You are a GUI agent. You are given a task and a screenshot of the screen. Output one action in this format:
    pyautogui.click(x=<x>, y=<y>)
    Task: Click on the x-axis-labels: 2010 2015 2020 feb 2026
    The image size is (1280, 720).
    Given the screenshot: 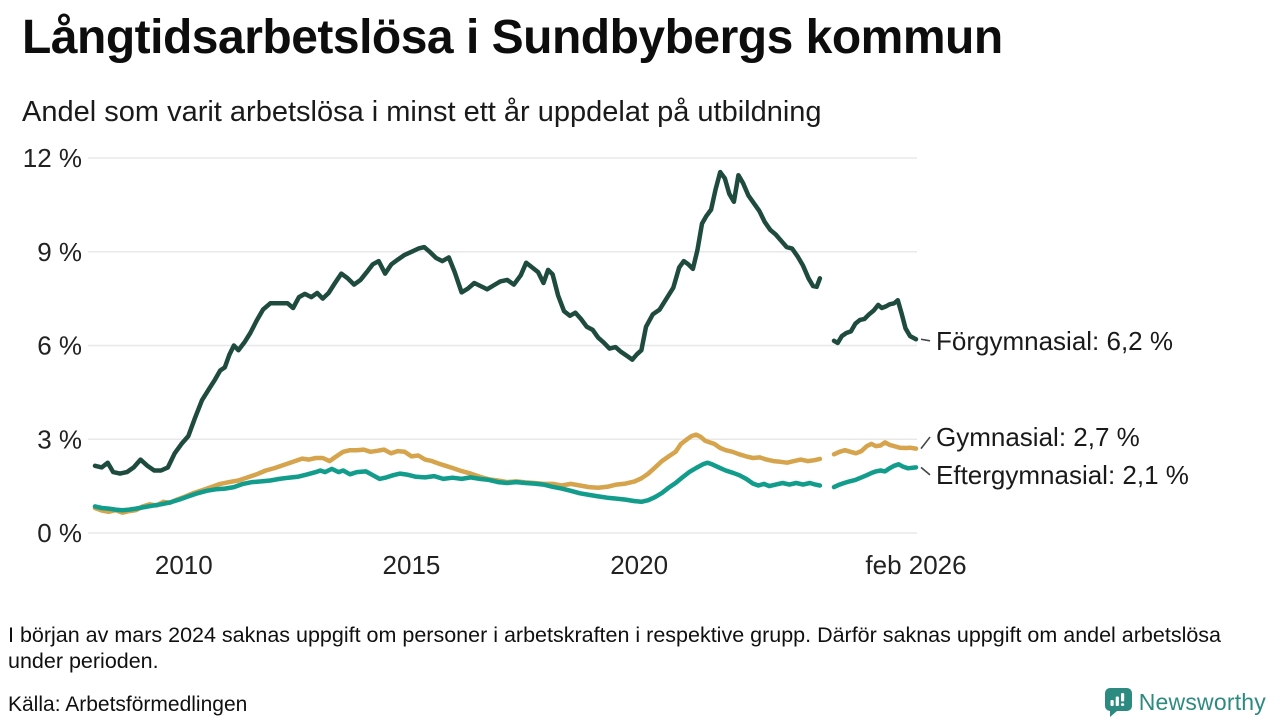 What is the action you would take?
    pyautogui.click(x=561, y=565)
    